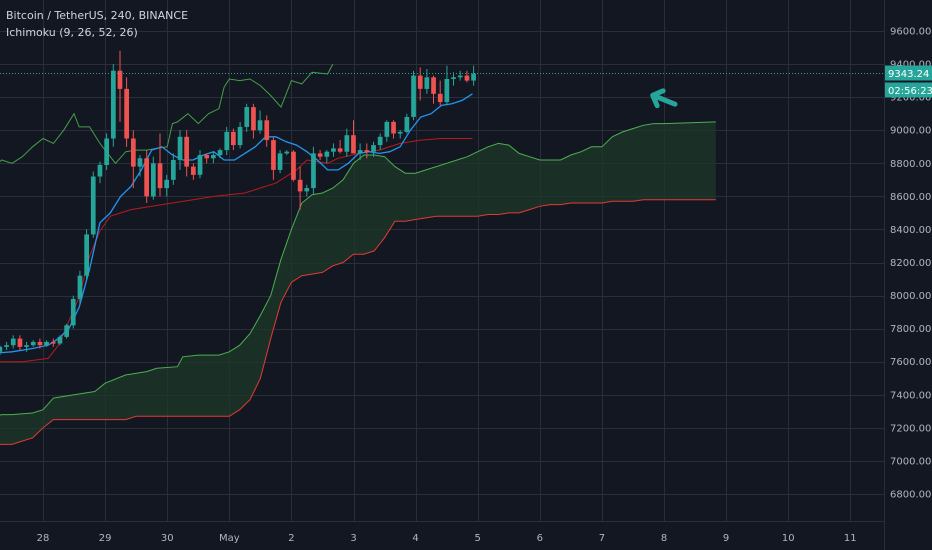  What do you see at coordinates (447, 538) in the screenshot?
I see `time-axis: 28 29 30 May 2 3 4 5 6 7 8 9 10 11` at bounding box center [447, 538].